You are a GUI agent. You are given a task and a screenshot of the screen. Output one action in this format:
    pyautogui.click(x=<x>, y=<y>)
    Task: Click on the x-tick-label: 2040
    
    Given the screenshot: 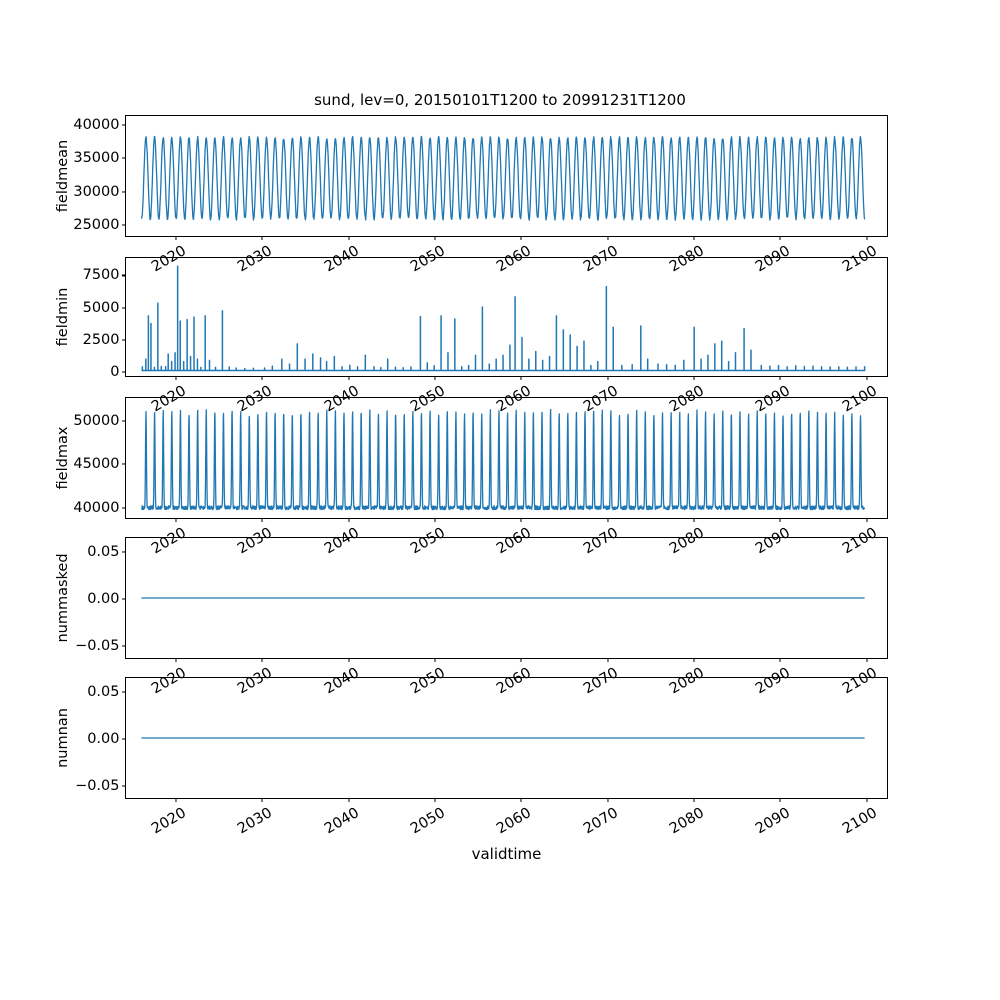 What is the action you would take?
    pyautogui.click(x=341, y=821)
    